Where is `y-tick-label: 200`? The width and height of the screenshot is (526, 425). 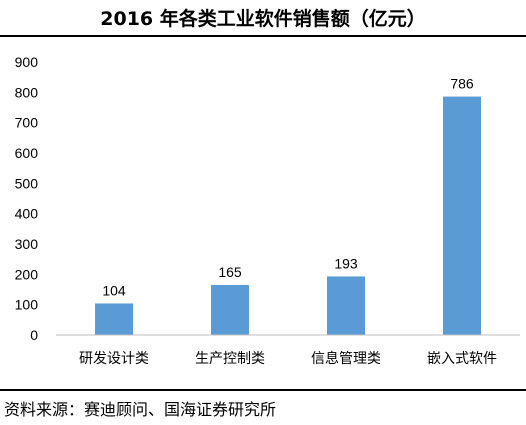
y-tick-label: 200 is located at coordinates (27, 274).